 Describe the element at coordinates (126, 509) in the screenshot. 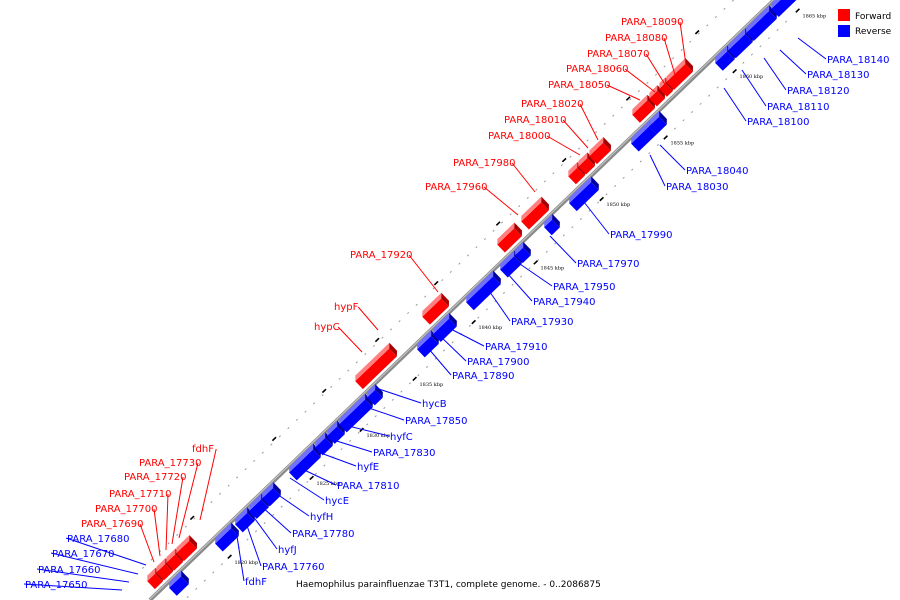

I see `gene-label-para-17700: PARA_17700` at that location.